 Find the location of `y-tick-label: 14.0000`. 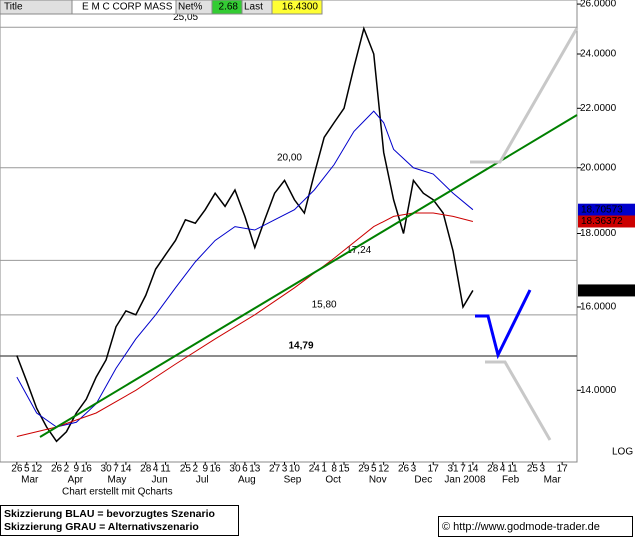

y-tick-label: 14.0000 is located at coordinates (598, 390).